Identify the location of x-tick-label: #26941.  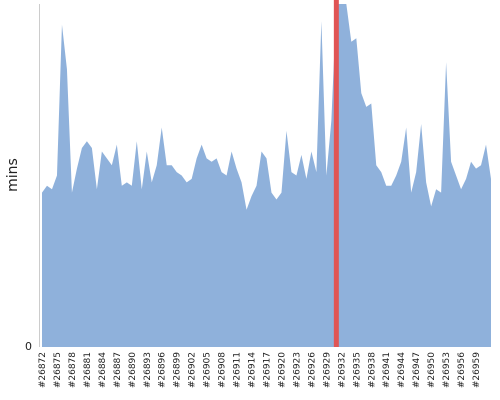
(387, 370).